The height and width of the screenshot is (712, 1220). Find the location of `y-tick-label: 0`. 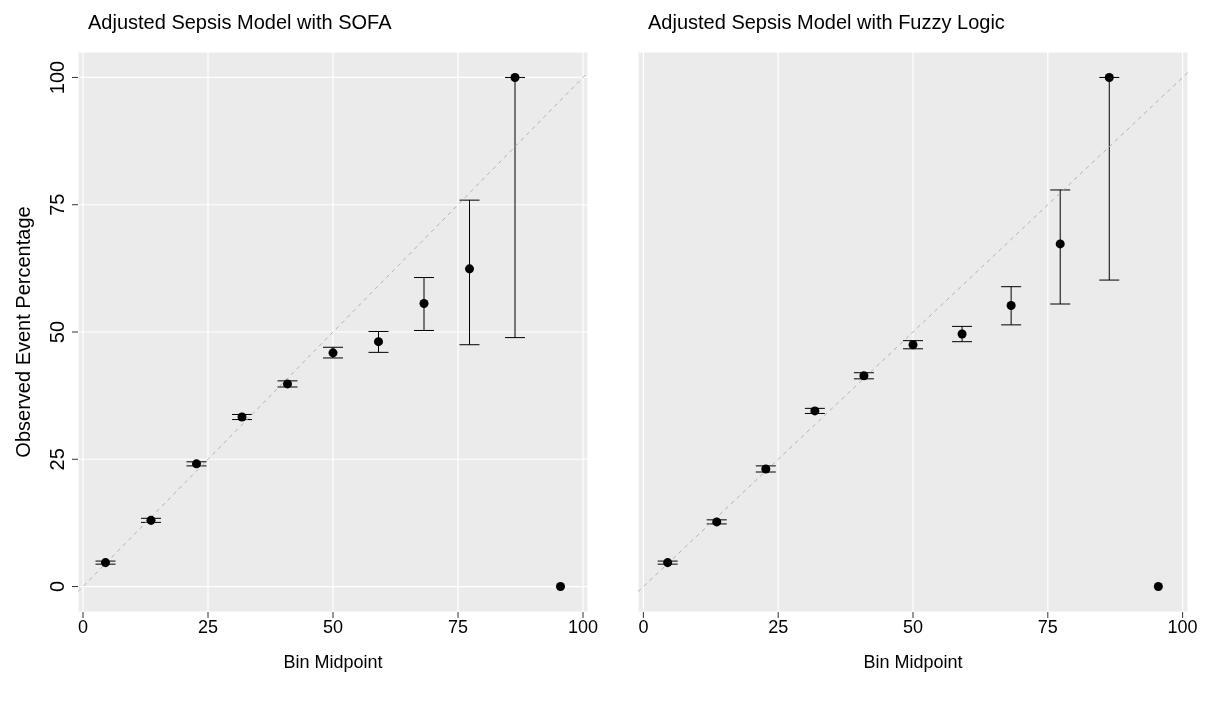

y-tick-label: 0 is located at coordinates (57, 586).